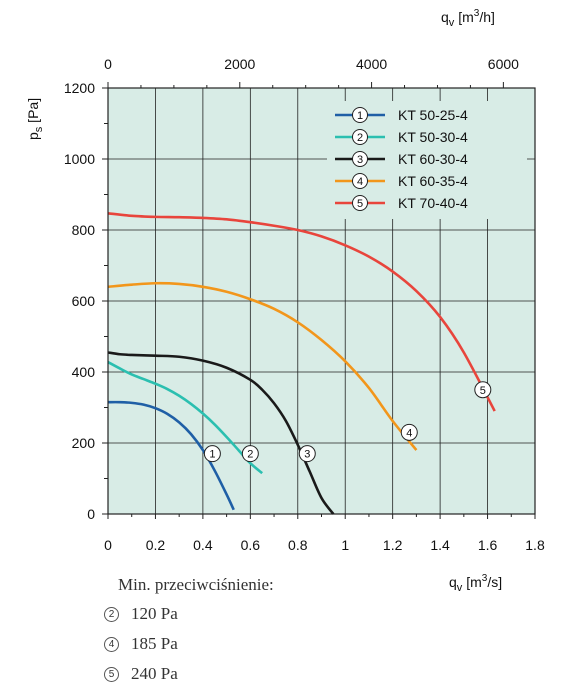 The height and width of the screenshot is (691, 564). I want to click on note-value: 120 Pa, so click(154, 613).